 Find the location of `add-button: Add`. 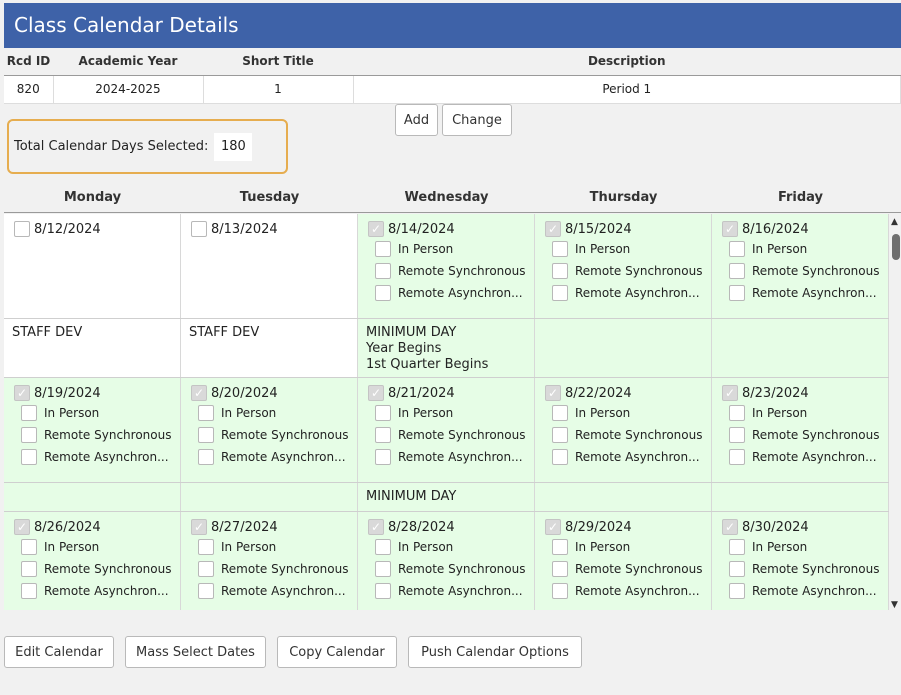

add-button: Add is located at coordinates (416, 120).